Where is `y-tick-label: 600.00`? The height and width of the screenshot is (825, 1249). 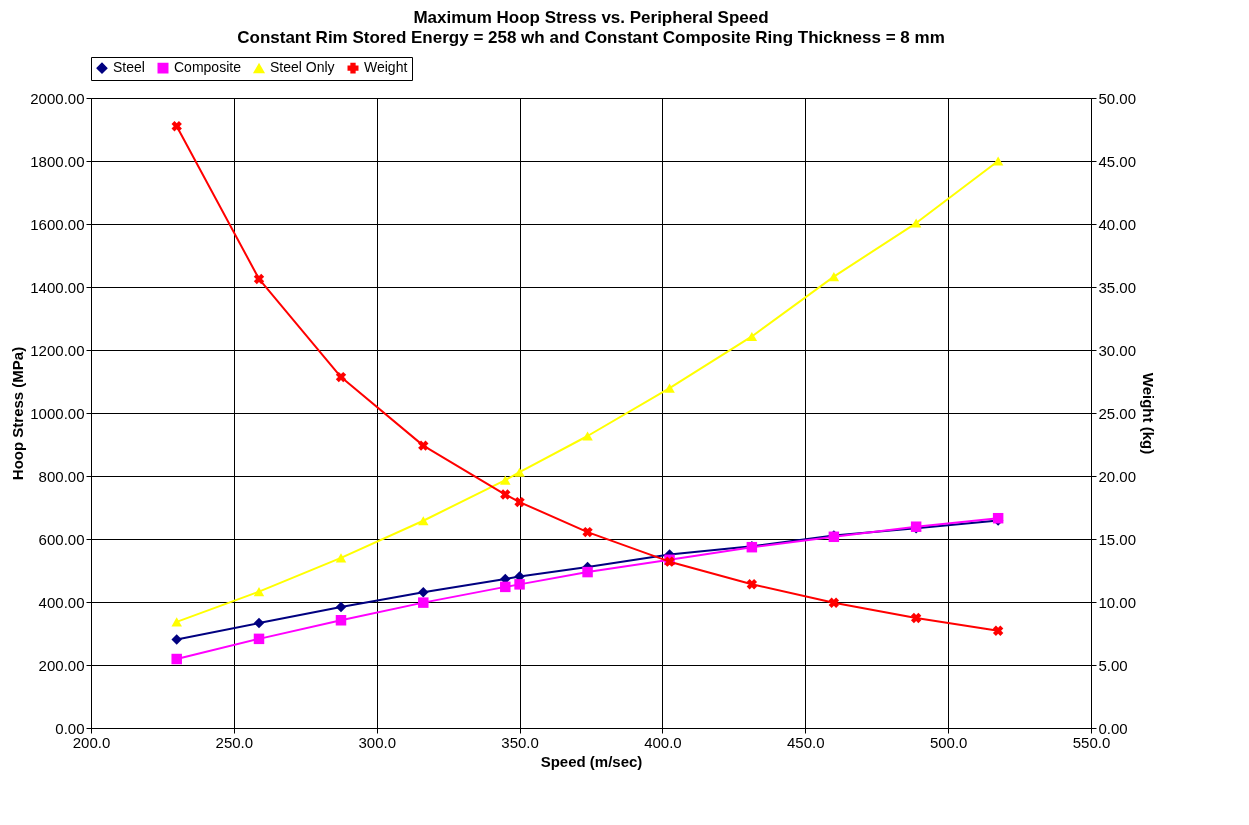 y-tick-label: 600.00 is located at coordinates (61, 539).